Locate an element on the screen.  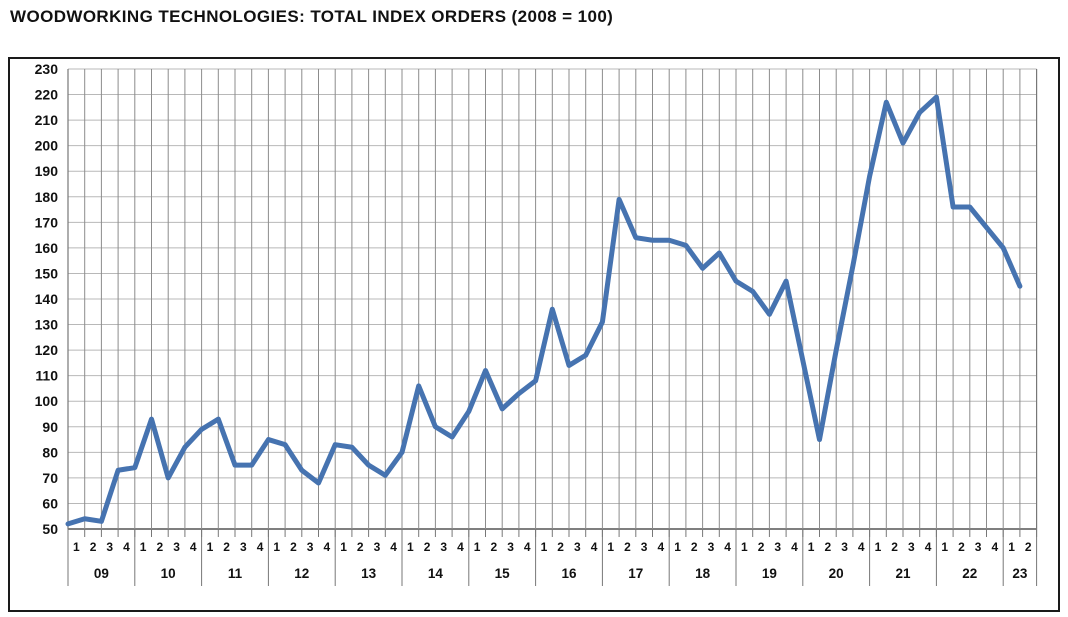
year-label: 22 is located at coordinates (969, 573).